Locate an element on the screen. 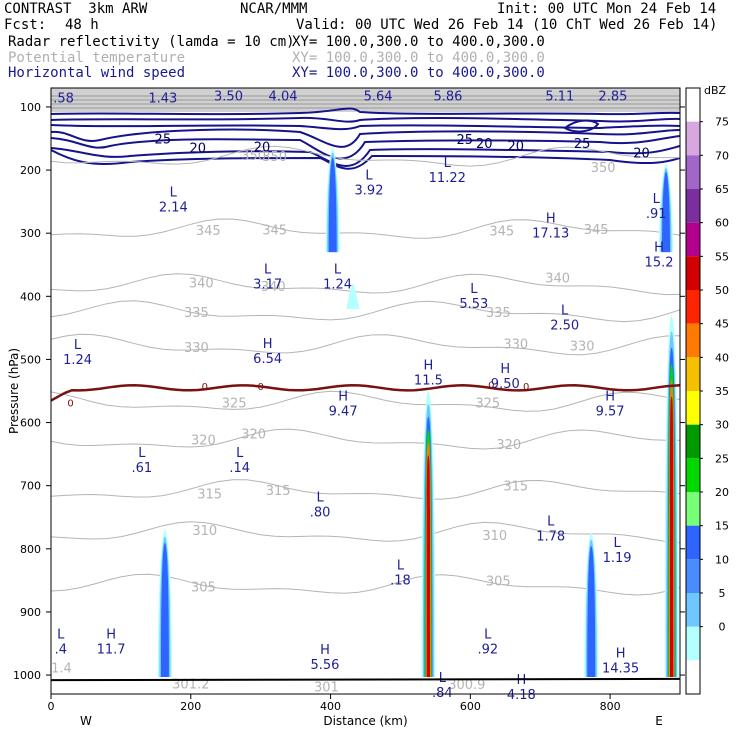 This screenshot has height=740, width=740. forecast-label: Fcst: is located at coordinates (25, 25).